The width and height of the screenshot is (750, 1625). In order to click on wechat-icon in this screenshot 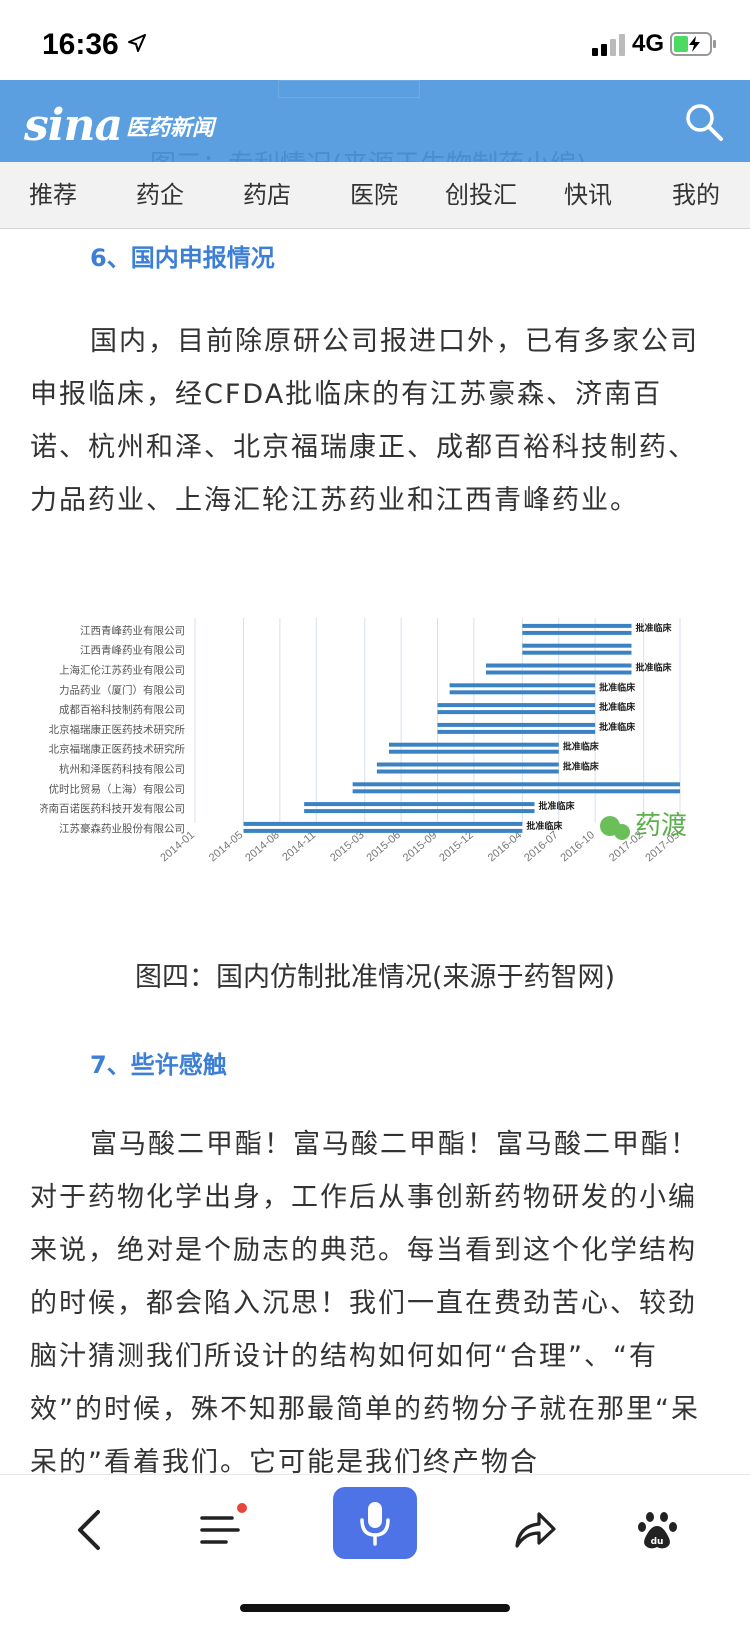, I will do `click(622, 832)`.